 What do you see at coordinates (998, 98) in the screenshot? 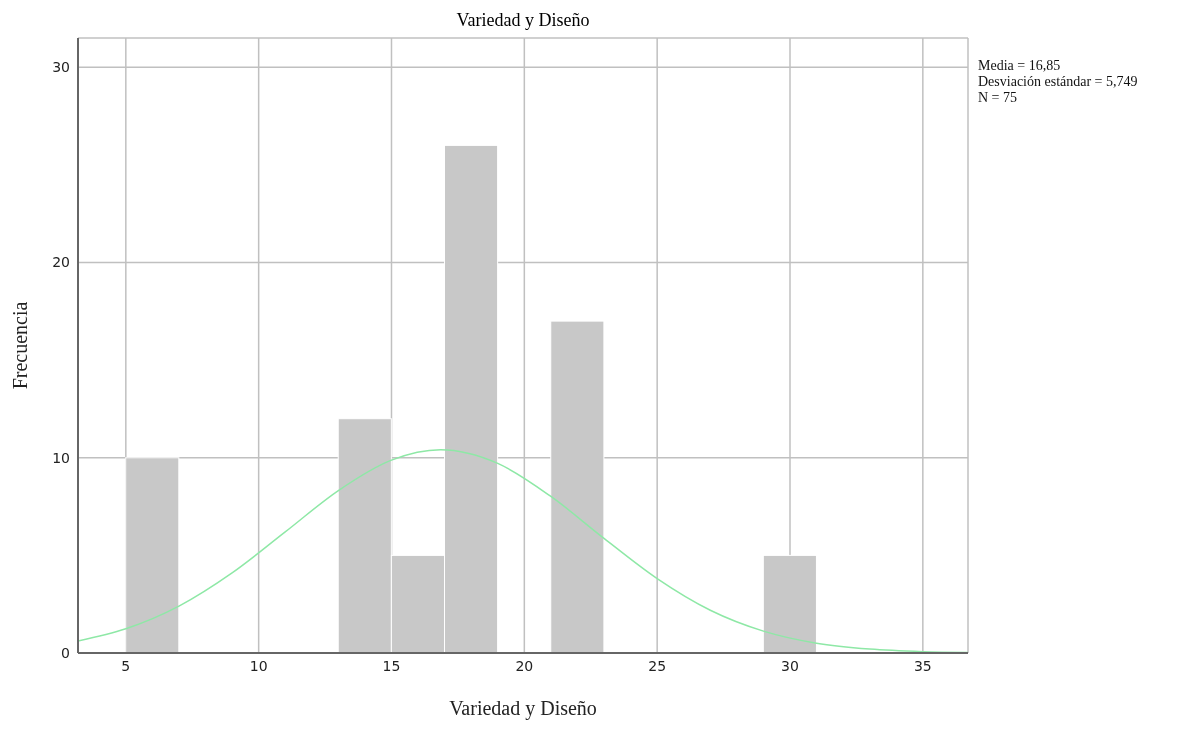
I see `text: N = 75` at bounding box center [998, 98].